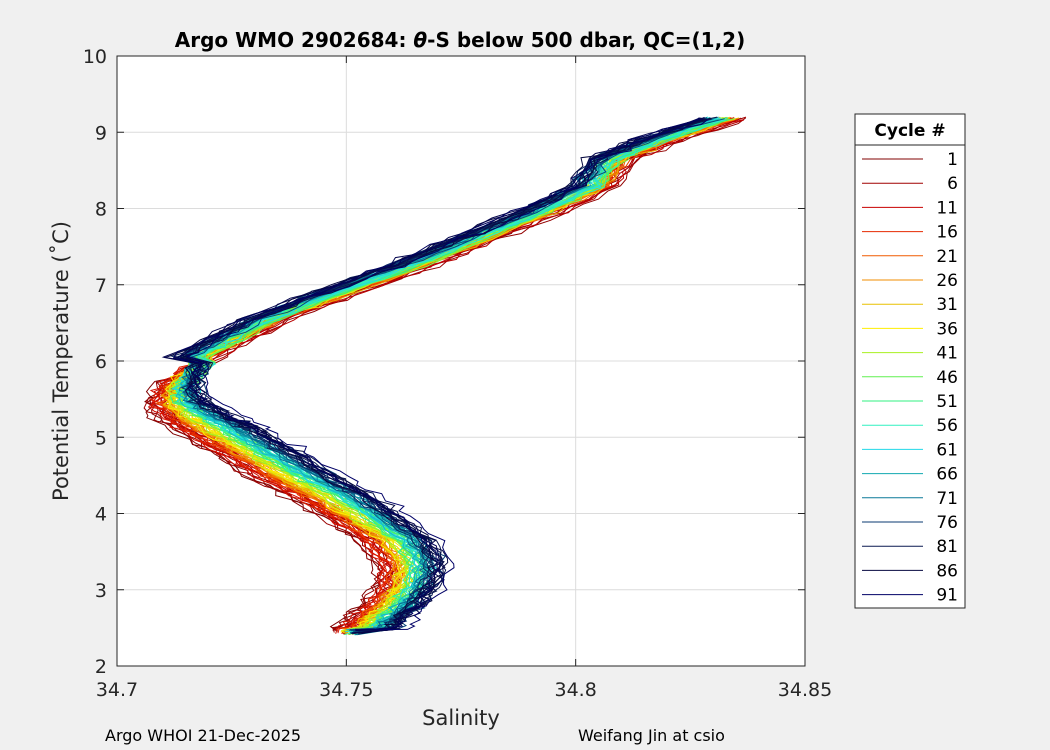 The height and width of the screenshot is (750, 1050). Describe the element at coordinates (101, 286) in the screenshot. I see `y-tick-label: 7` at that location.